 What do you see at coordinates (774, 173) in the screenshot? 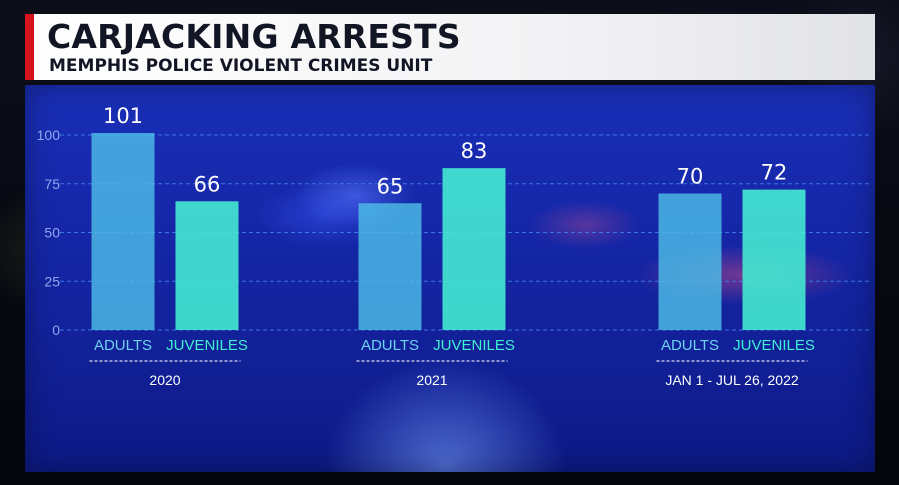
I see `data-label: 72` at bounding box center [774, 173].